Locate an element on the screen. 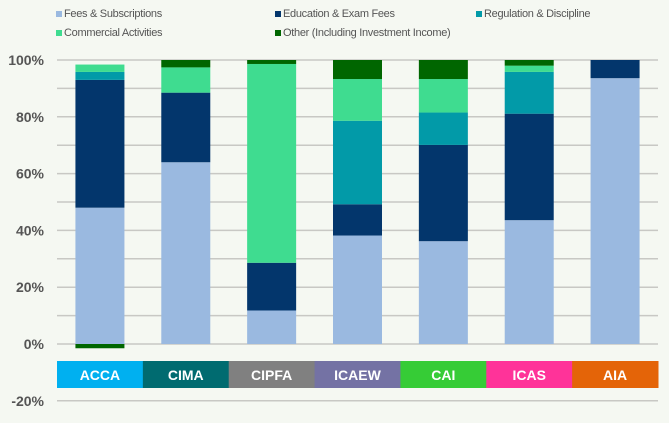 The image size is (669, 423). category-label: ICAS is located at coordinates (528, 375).